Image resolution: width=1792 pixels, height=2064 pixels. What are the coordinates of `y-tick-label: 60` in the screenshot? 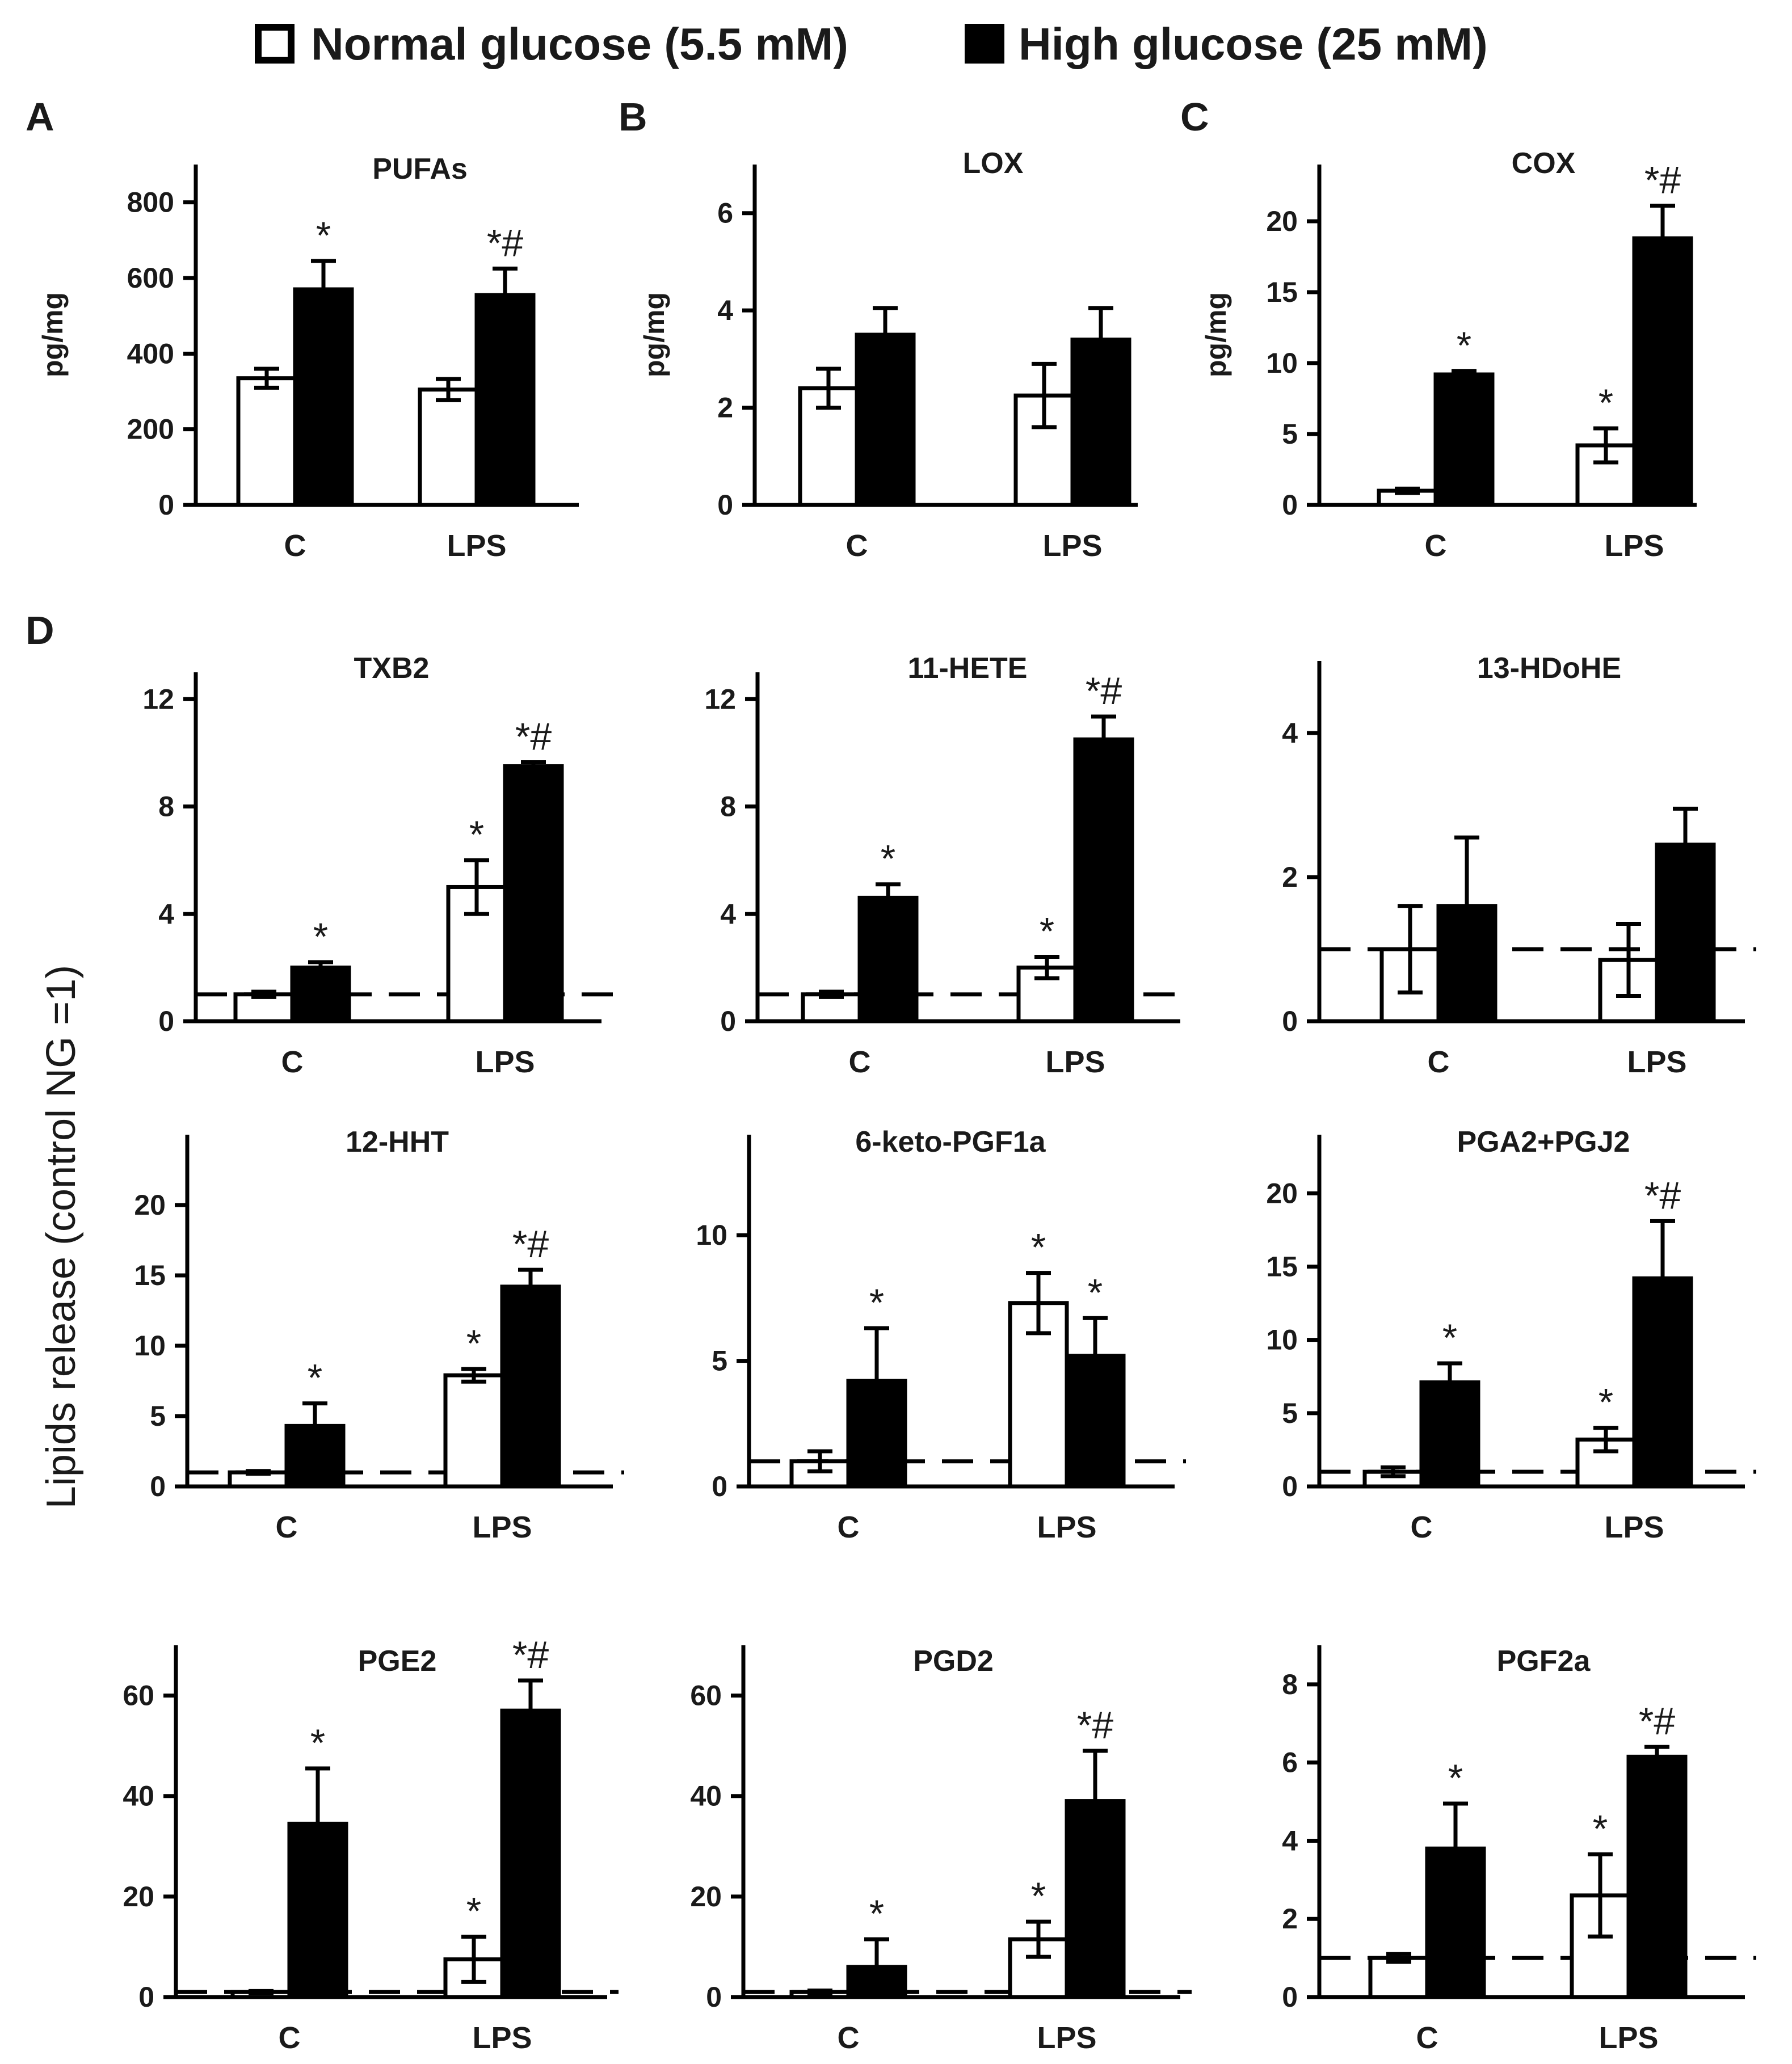 It's located at (139, 1696).